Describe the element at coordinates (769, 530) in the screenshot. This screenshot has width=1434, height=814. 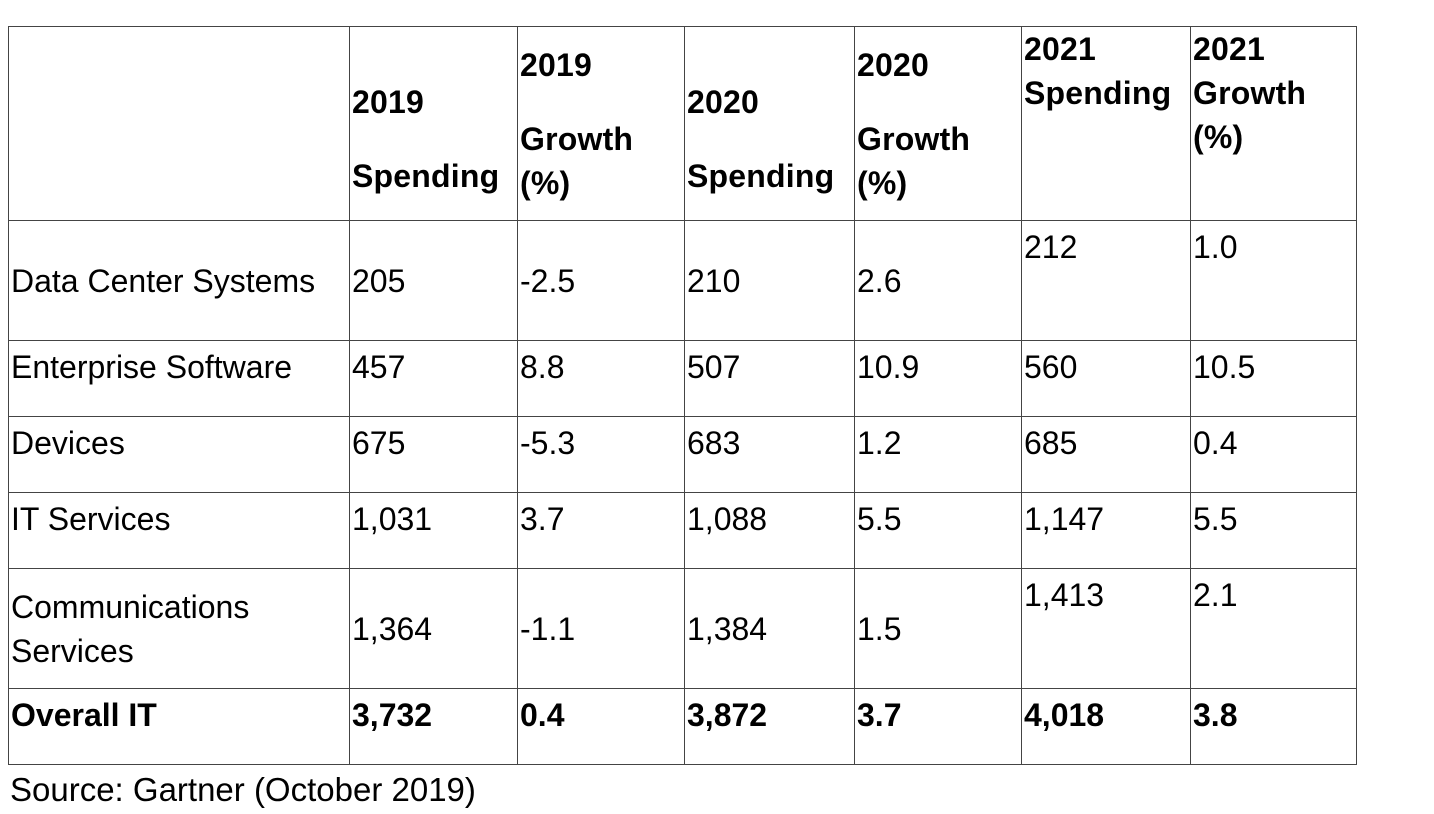
I see `cell-2020-spending: 1,088` at that location.